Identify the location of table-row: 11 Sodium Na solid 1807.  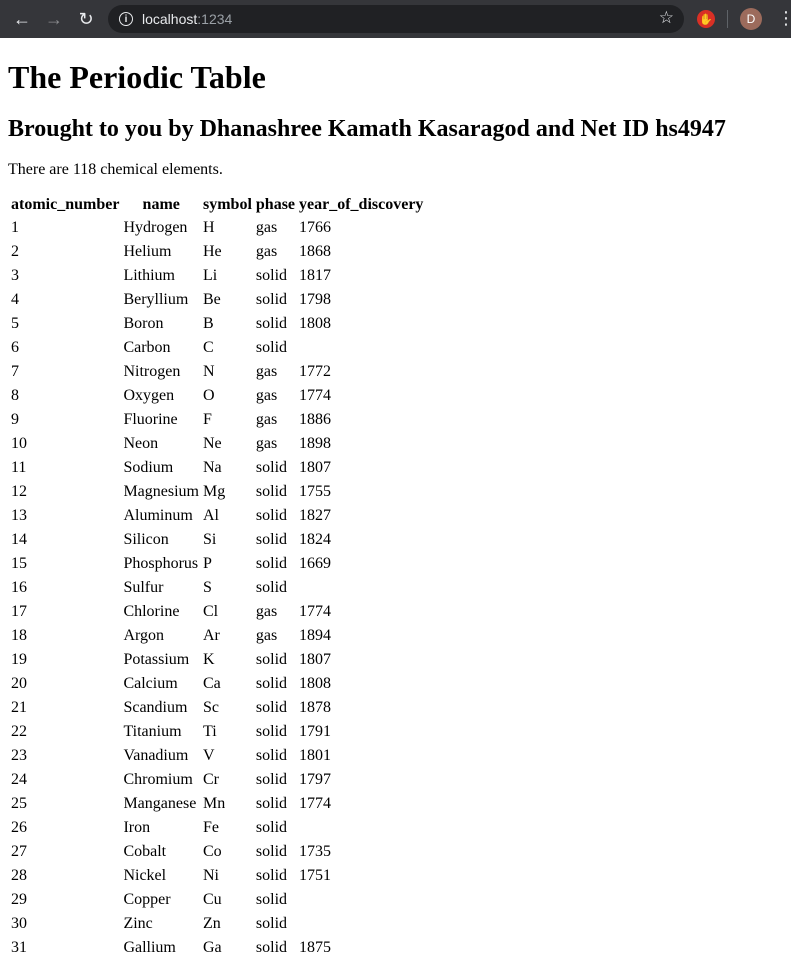
(217, 468).